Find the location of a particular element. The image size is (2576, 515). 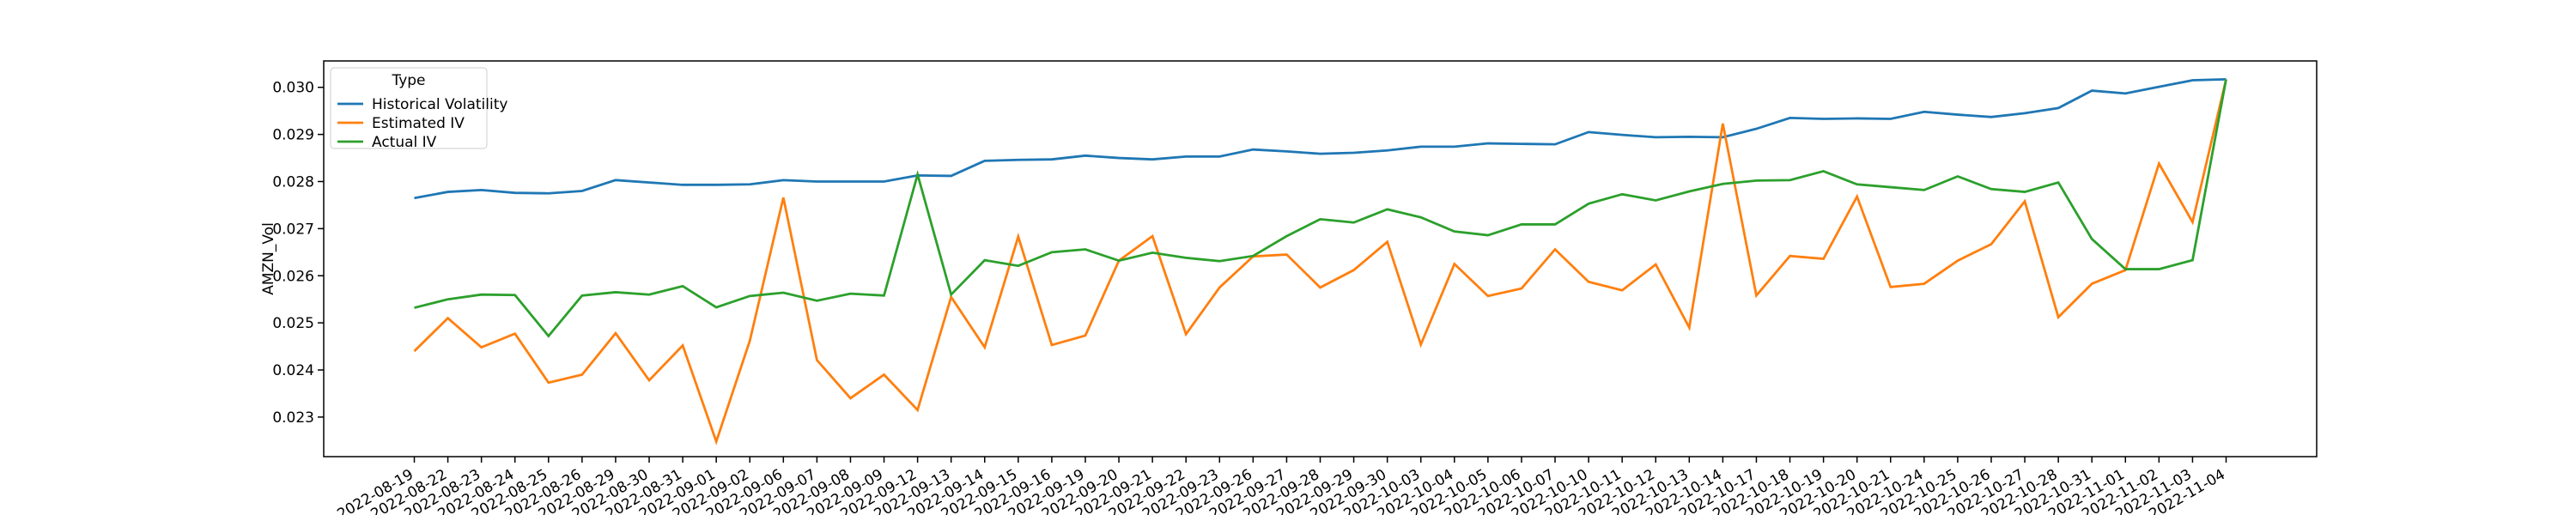

legend-box is located at coordinates (409, 108).